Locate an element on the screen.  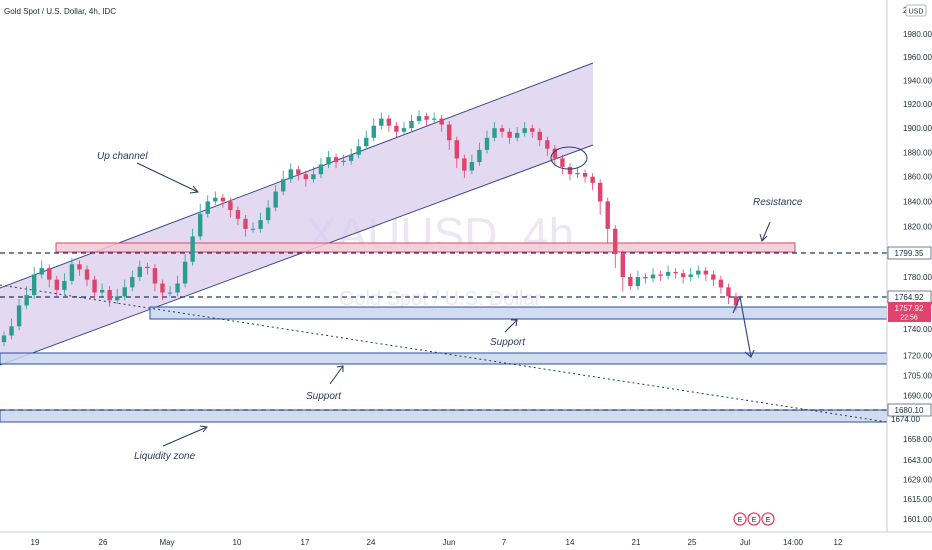
currency-badge-text: USD is located at coordinates (916, 12).